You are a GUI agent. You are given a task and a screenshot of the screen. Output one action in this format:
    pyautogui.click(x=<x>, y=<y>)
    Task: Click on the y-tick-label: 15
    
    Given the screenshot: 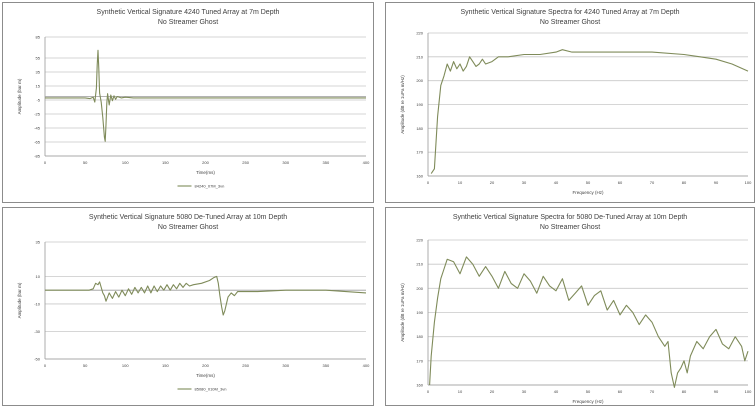 What is the action you would take?
    pyautogui.click(x=38, y=86)
    